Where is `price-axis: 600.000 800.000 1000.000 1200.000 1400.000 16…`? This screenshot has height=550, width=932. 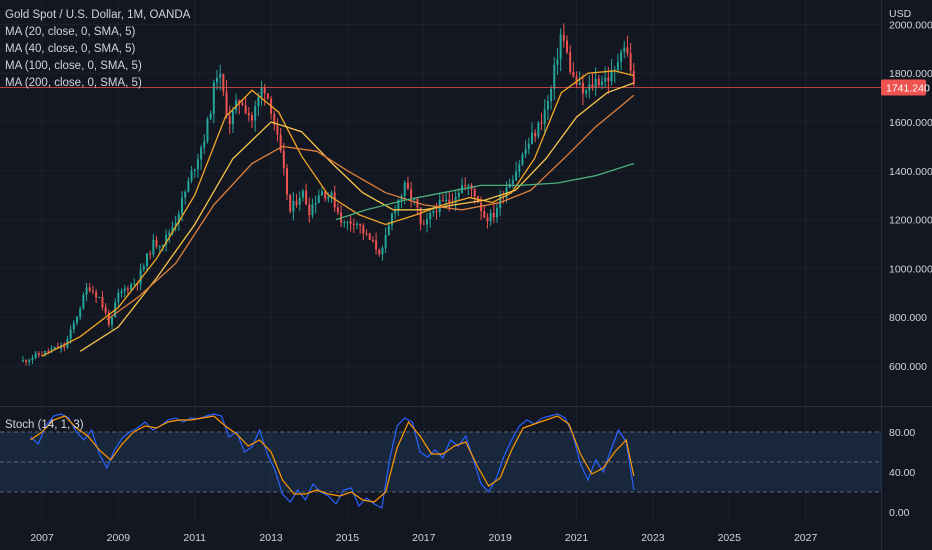
price-axis: 600.000 800.000 1000.000 1200.000 1400.000 16… is located at coordinates (910, 196).